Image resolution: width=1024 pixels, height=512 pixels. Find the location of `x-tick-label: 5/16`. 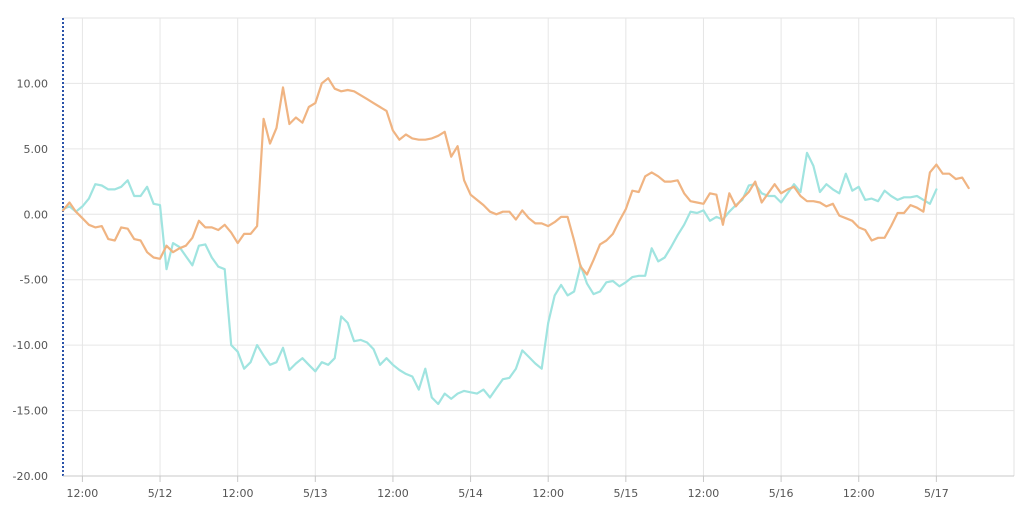

x-tick-label: 5/16 is located at coordinates (781, 493).